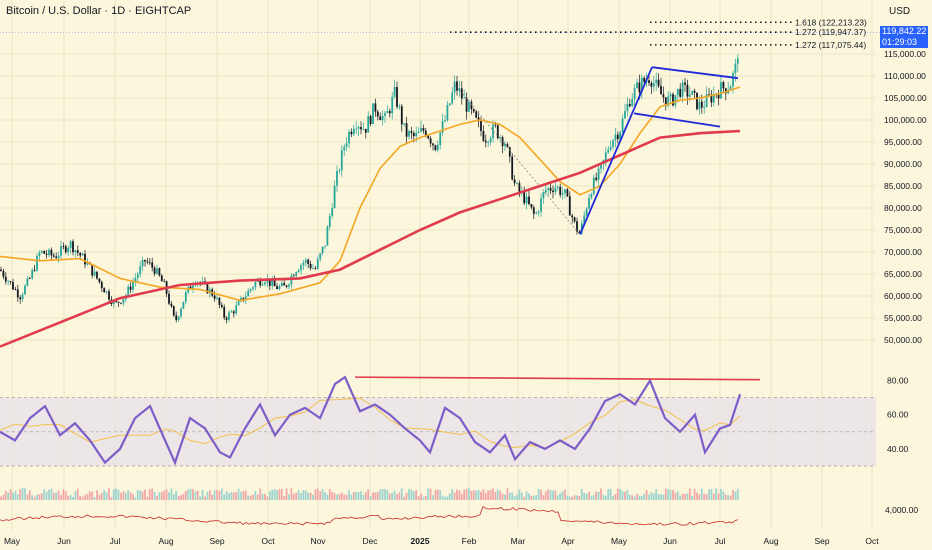  What do you see at coordinates (268, 541) in the screenshot?
I see `time-tick-label: Oct` at bounding box center [268, 541].